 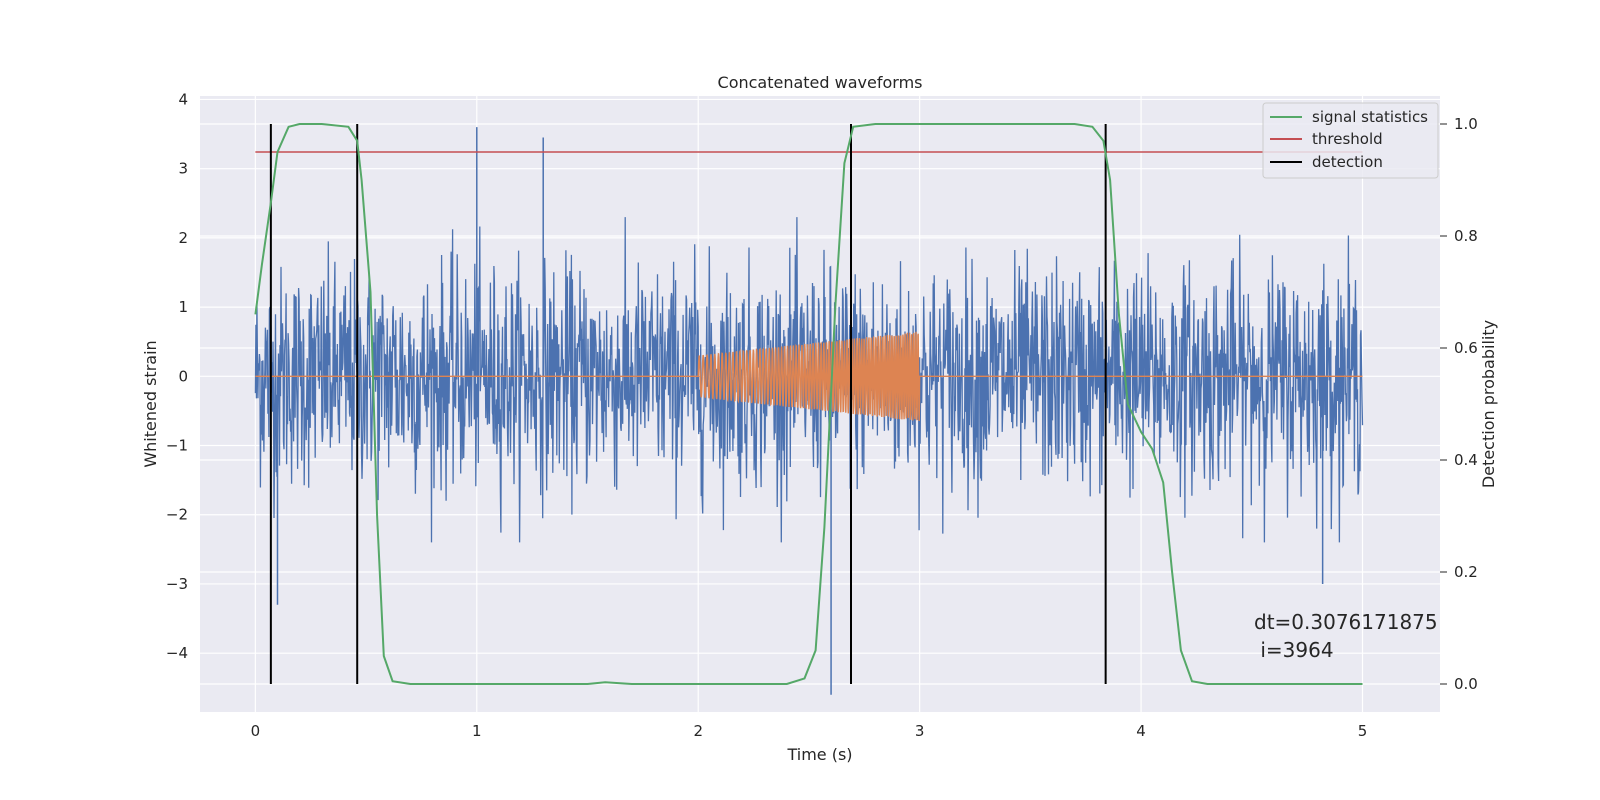 I want to click on y-tick-label: −4, so click(x=177, y=653).